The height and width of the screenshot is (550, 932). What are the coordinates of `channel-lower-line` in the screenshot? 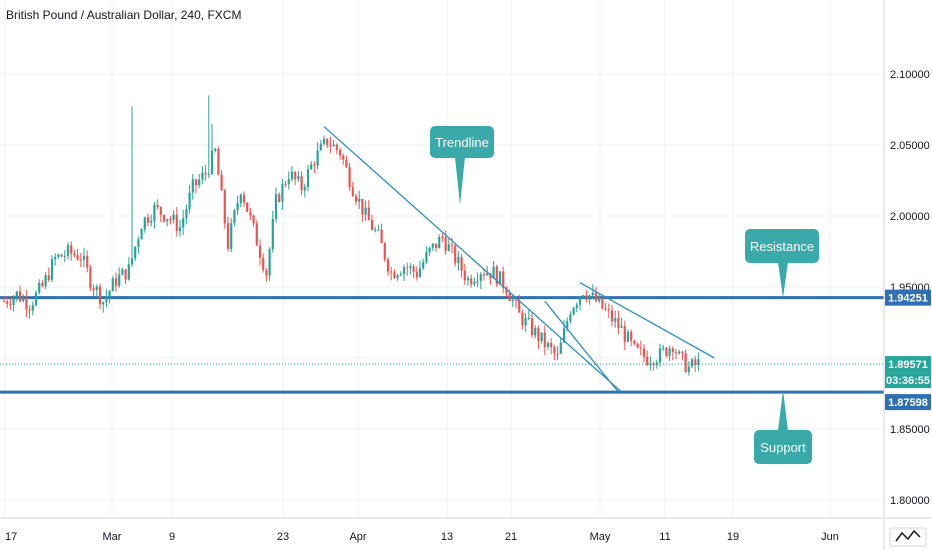 It's located at (581, 346).